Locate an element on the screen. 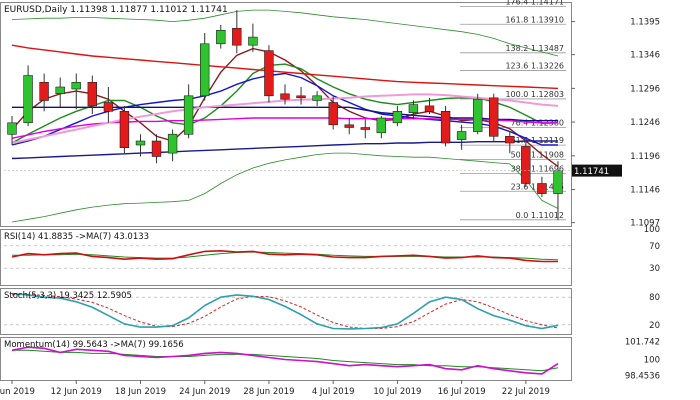 The image size is (700, 400). price-tick-label: 1.1296 is located at coordinates (645, 89).